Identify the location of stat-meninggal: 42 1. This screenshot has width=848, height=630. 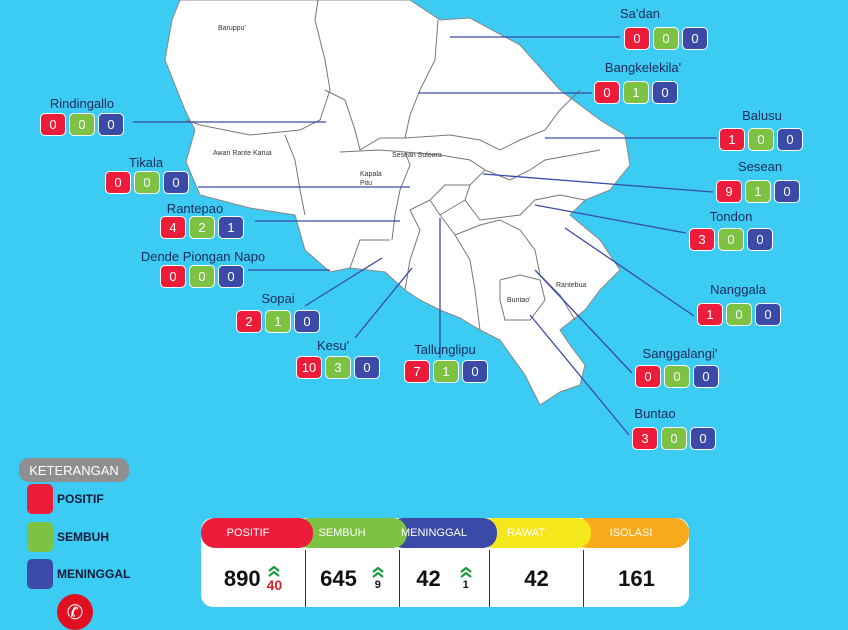
(444, 578).